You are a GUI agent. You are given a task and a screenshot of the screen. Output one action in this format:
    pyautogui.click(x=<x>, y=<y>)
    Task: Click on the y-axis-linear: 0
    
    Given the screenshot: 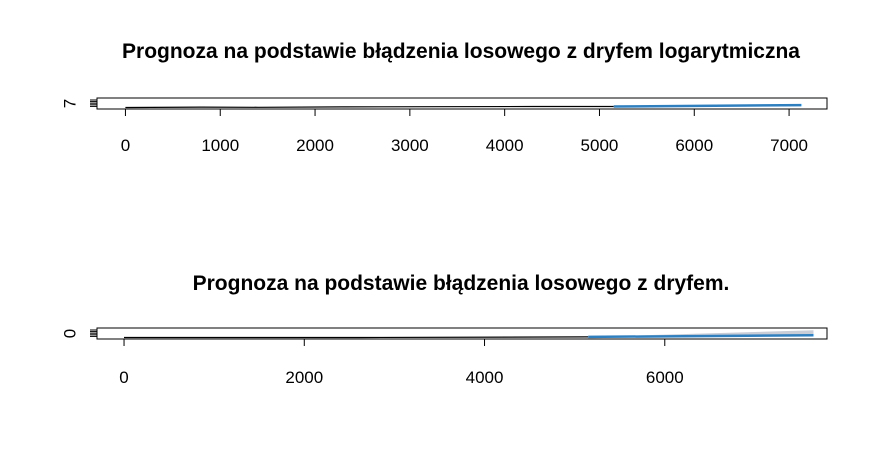 What is the action you would take?
    pyautogui.click(x=79, y=333)
    